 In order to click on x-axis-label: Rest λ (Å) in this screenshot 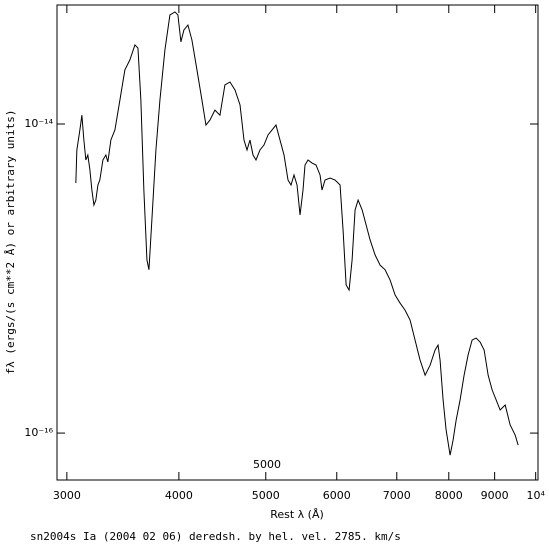, I will do `click(297, 514)`.